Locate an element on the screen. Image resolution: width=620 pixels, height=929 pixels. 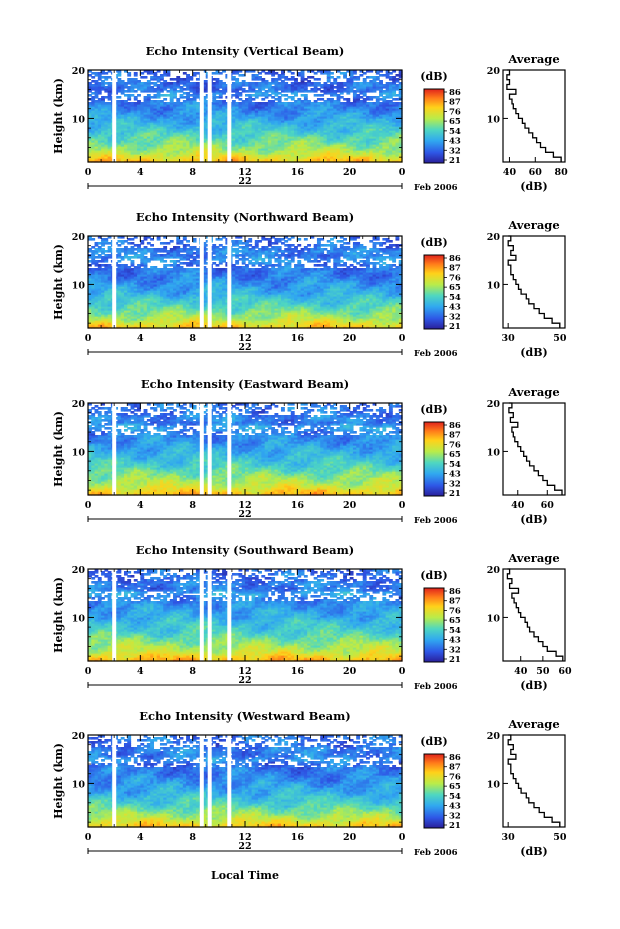
x-axis-label: Local Time is located at coordinates (245, 875).